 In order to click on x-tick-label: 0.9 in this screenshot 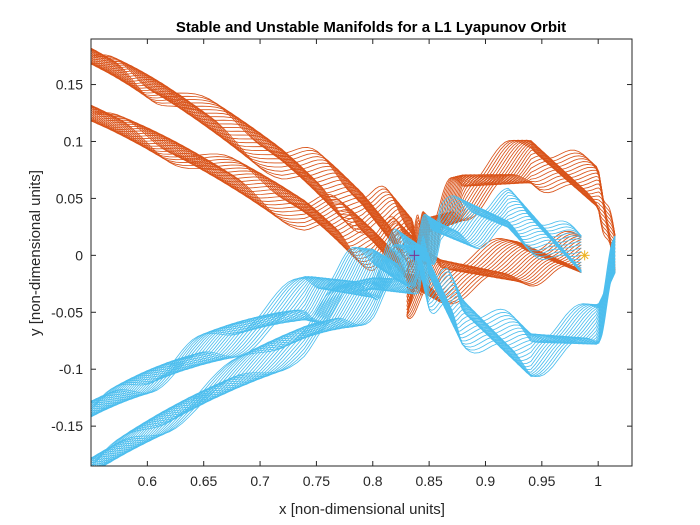, I will do `click(486, 481)`.